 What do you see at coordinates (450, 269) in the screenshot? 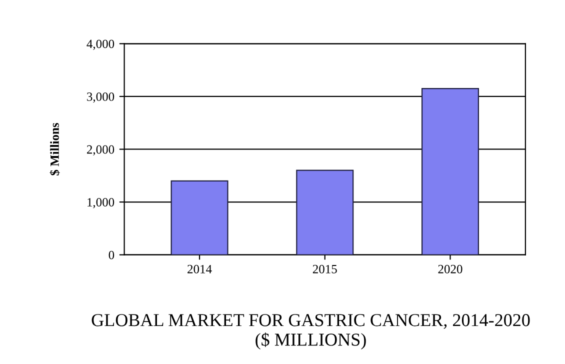
I see `x-tick-label: 2020` at bounding box center [450, 269].